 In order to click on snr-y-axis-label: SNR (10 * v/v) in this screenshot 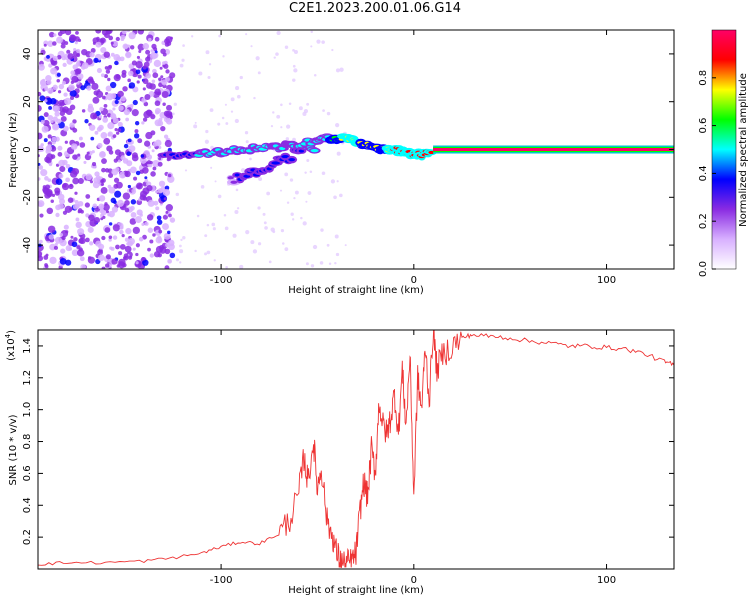, I will do `click(13, 449)`.